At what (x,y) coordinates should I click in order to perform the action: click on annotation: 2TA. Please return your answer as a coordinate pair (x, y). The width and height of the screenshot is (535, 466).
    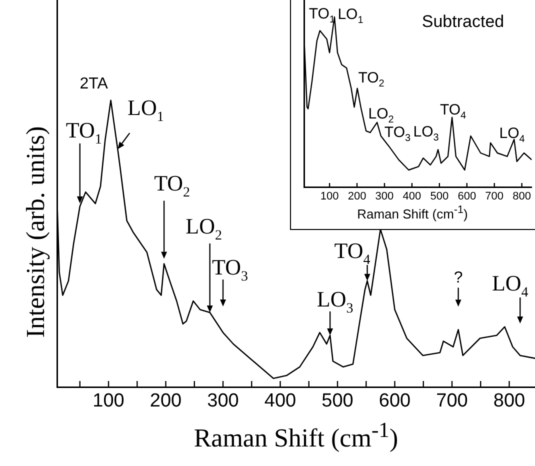
    Looking at the image, I should click on (94, 83).